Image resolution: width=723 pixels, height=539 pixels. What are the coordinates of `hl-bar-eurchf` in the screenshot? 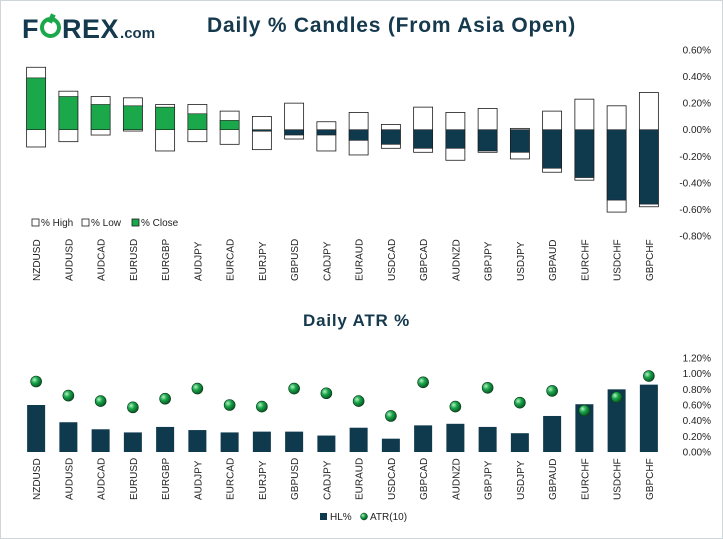 It's located at (584, 428).